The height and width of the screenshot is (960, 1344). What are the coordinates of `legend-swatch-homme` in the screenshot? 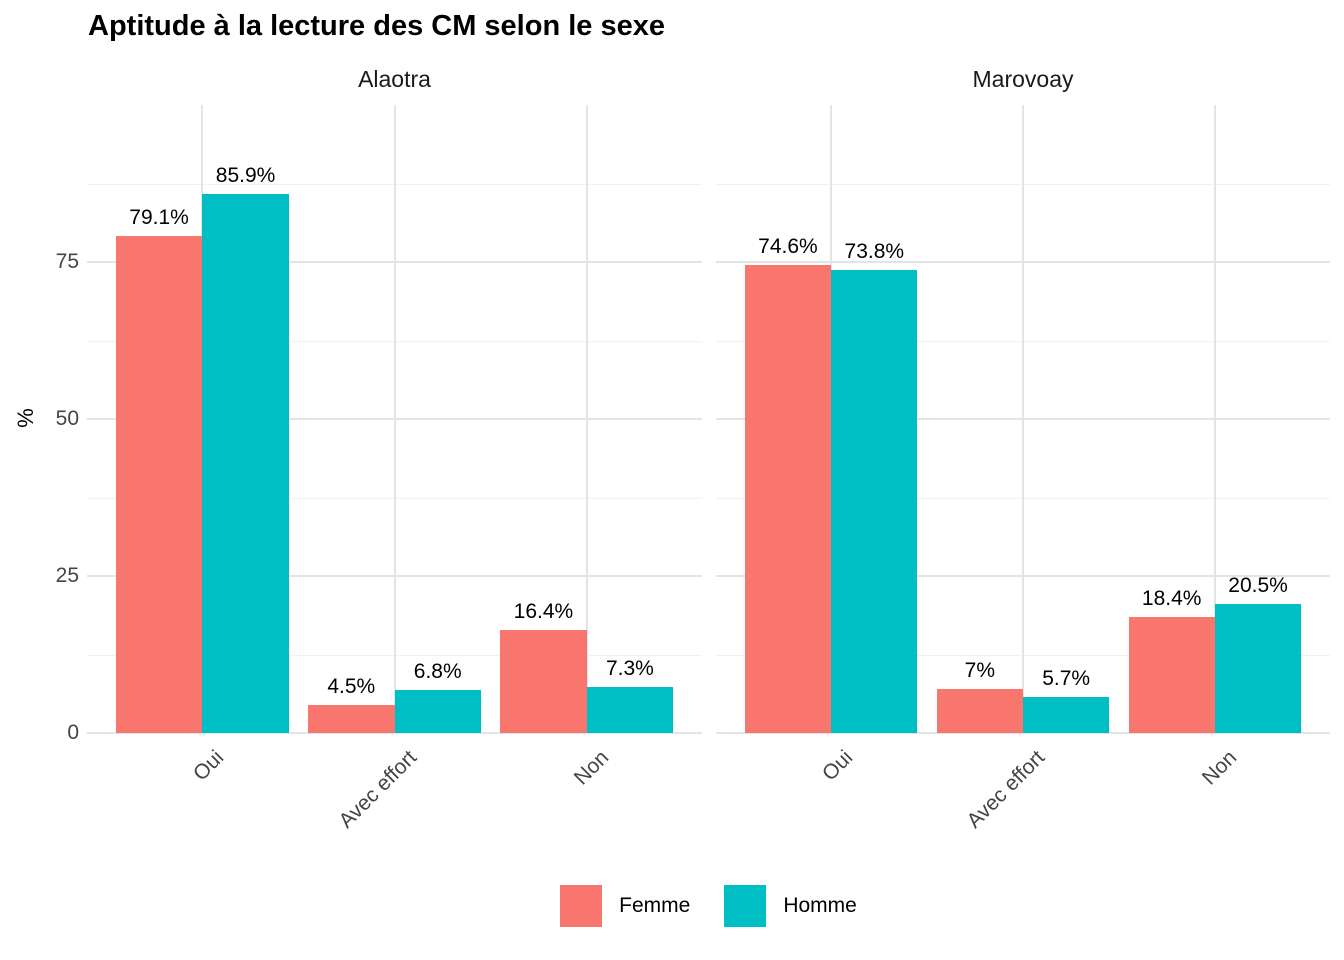 It's located at (745, 906).